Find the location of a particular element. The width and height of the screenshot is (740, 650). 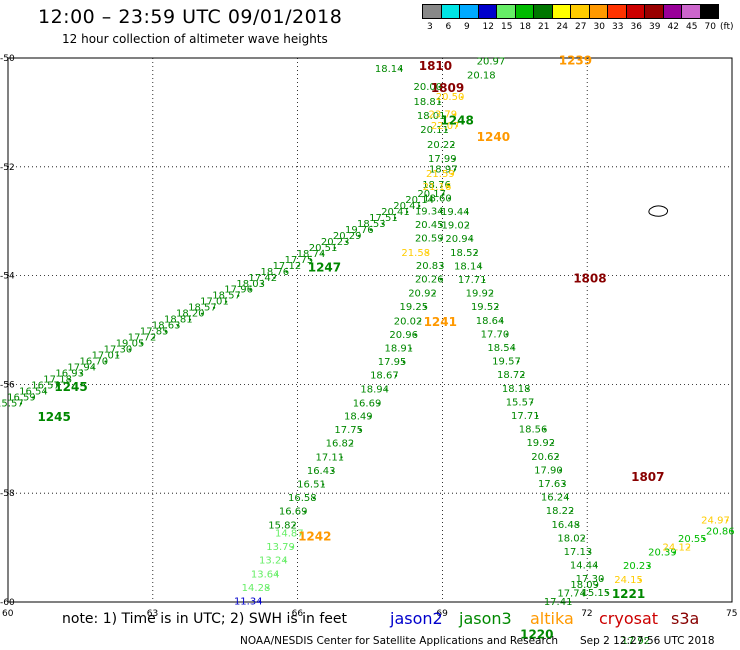

wave-height-value: 17.74 is located at coordinates (571, 593).